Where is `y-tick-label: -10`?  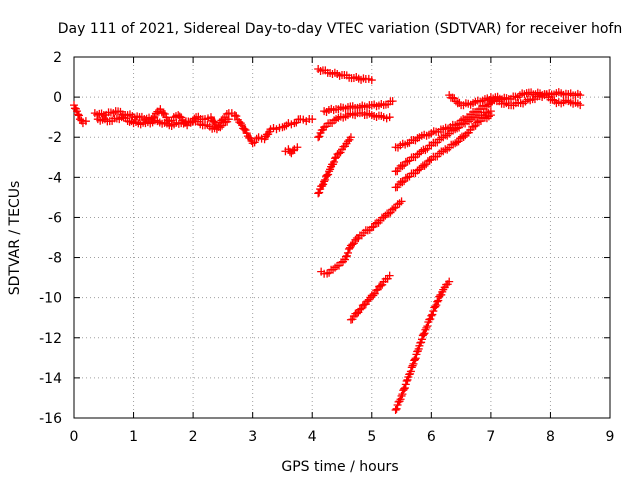 y-tick-label: -10 is located at coordinates (50, 299).